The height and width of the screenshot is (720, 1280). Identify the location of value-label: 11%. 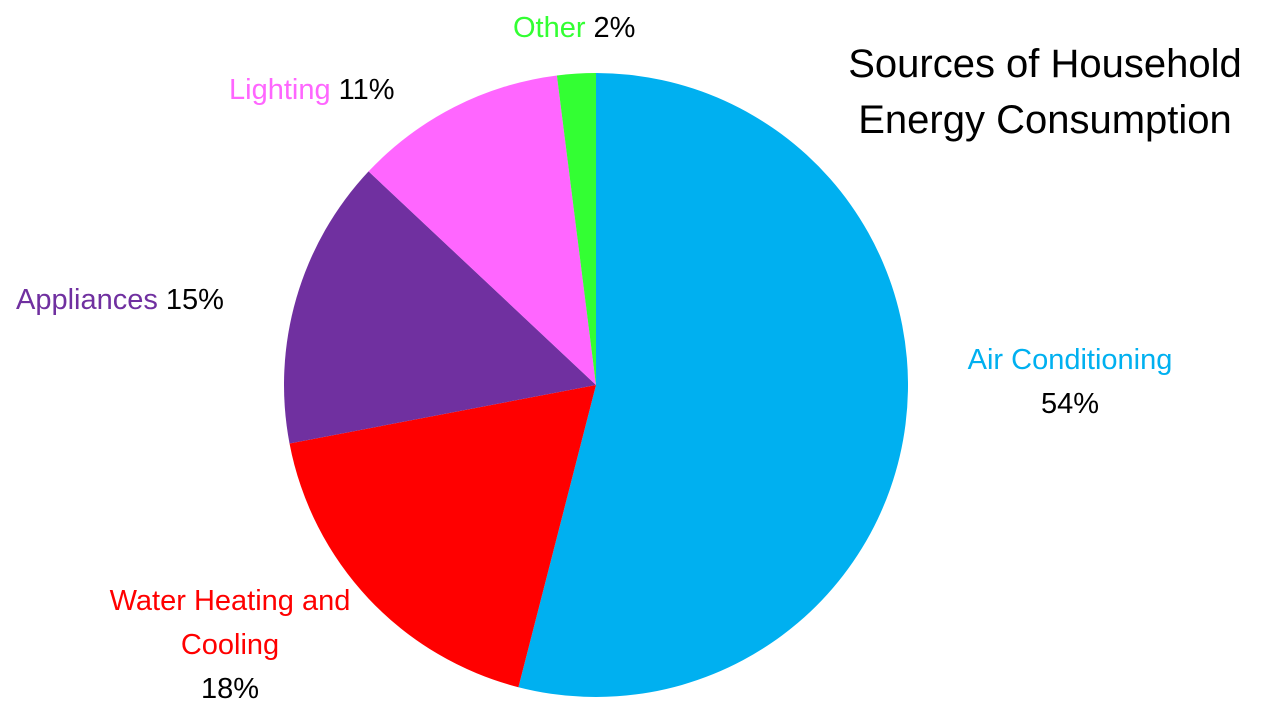
(366, 90).